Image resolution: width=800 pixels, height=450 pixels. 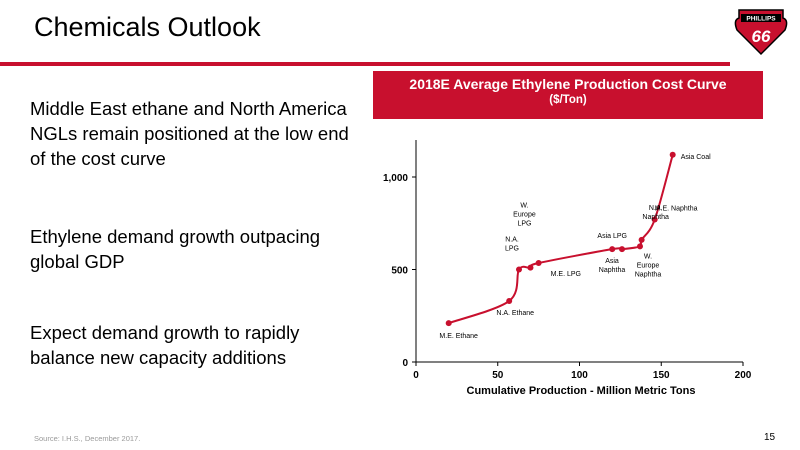 What do you see at coordinates (761, 36) in the screenshot?
I see `logo-number: 66` at bounding box center [761, 36].